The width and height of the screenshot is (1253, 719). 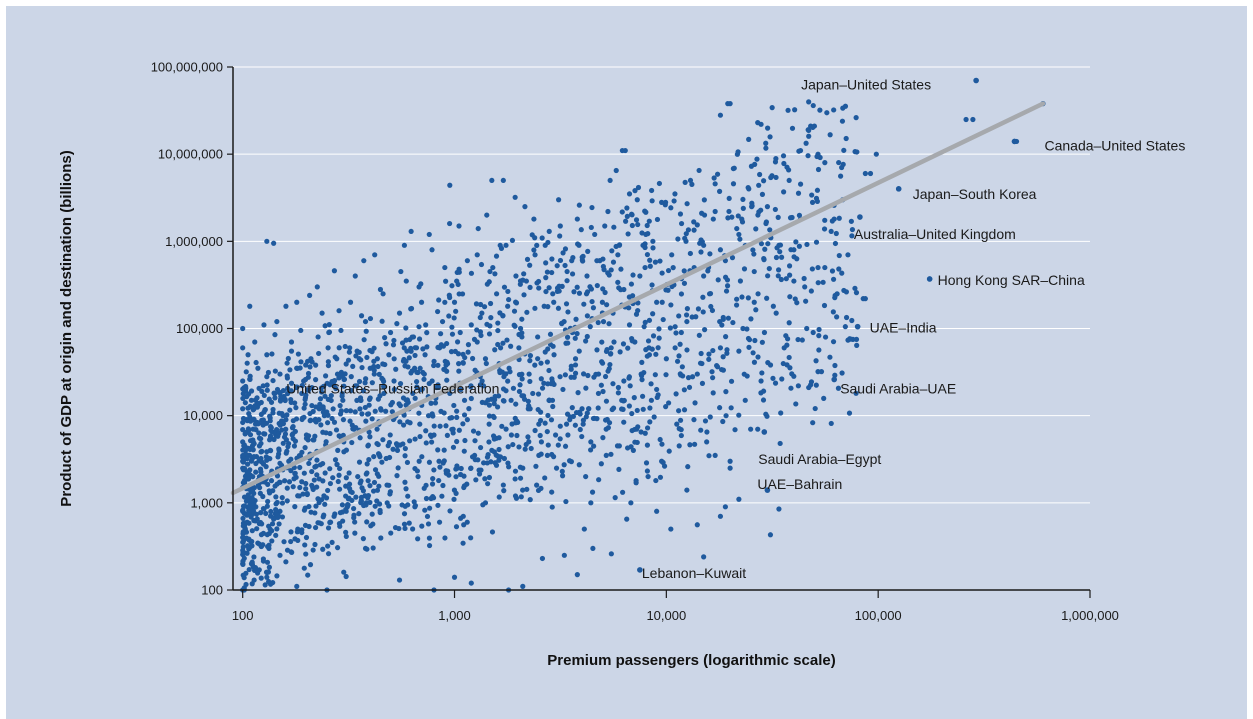 I want to click on y-tick-label: 10,000,000, so click(x=190, y=154).